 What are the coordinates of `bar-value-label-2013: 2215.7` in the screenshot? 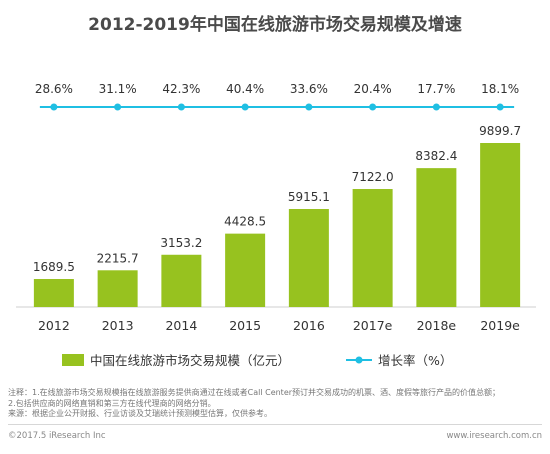 It's located at (118, 258).